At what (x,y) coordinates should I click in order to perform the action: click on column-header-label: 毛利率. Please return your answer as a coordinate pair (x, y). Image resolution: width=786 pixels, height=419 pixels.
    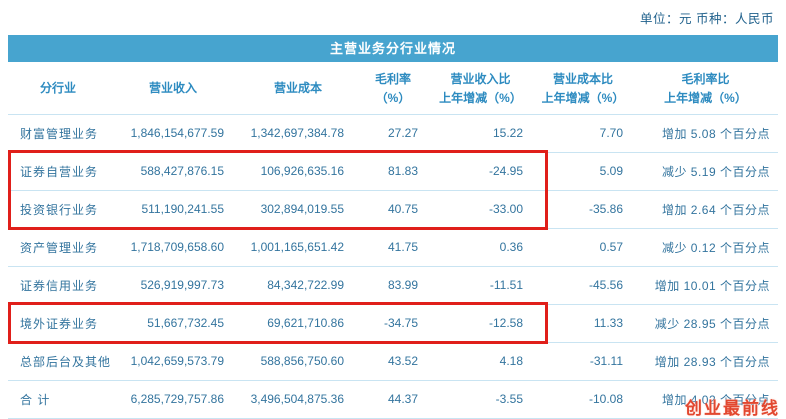
    Looking at the image, I should click on (392, 78).